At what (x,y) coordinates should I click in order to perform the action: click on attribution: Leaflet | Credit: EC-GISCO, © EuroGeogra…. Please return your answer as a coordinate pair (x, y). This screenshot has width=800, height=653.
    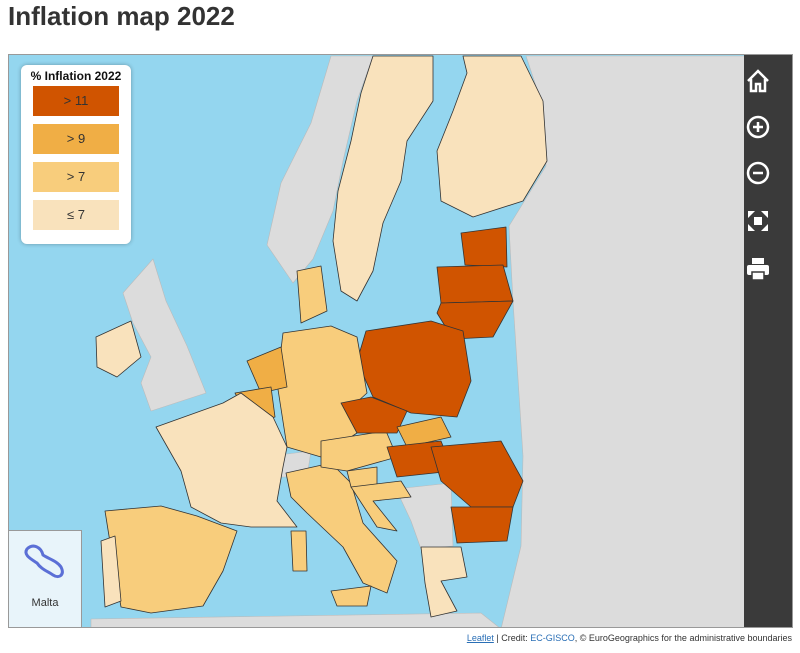
    Looking at the image, I should click on (629, 638).